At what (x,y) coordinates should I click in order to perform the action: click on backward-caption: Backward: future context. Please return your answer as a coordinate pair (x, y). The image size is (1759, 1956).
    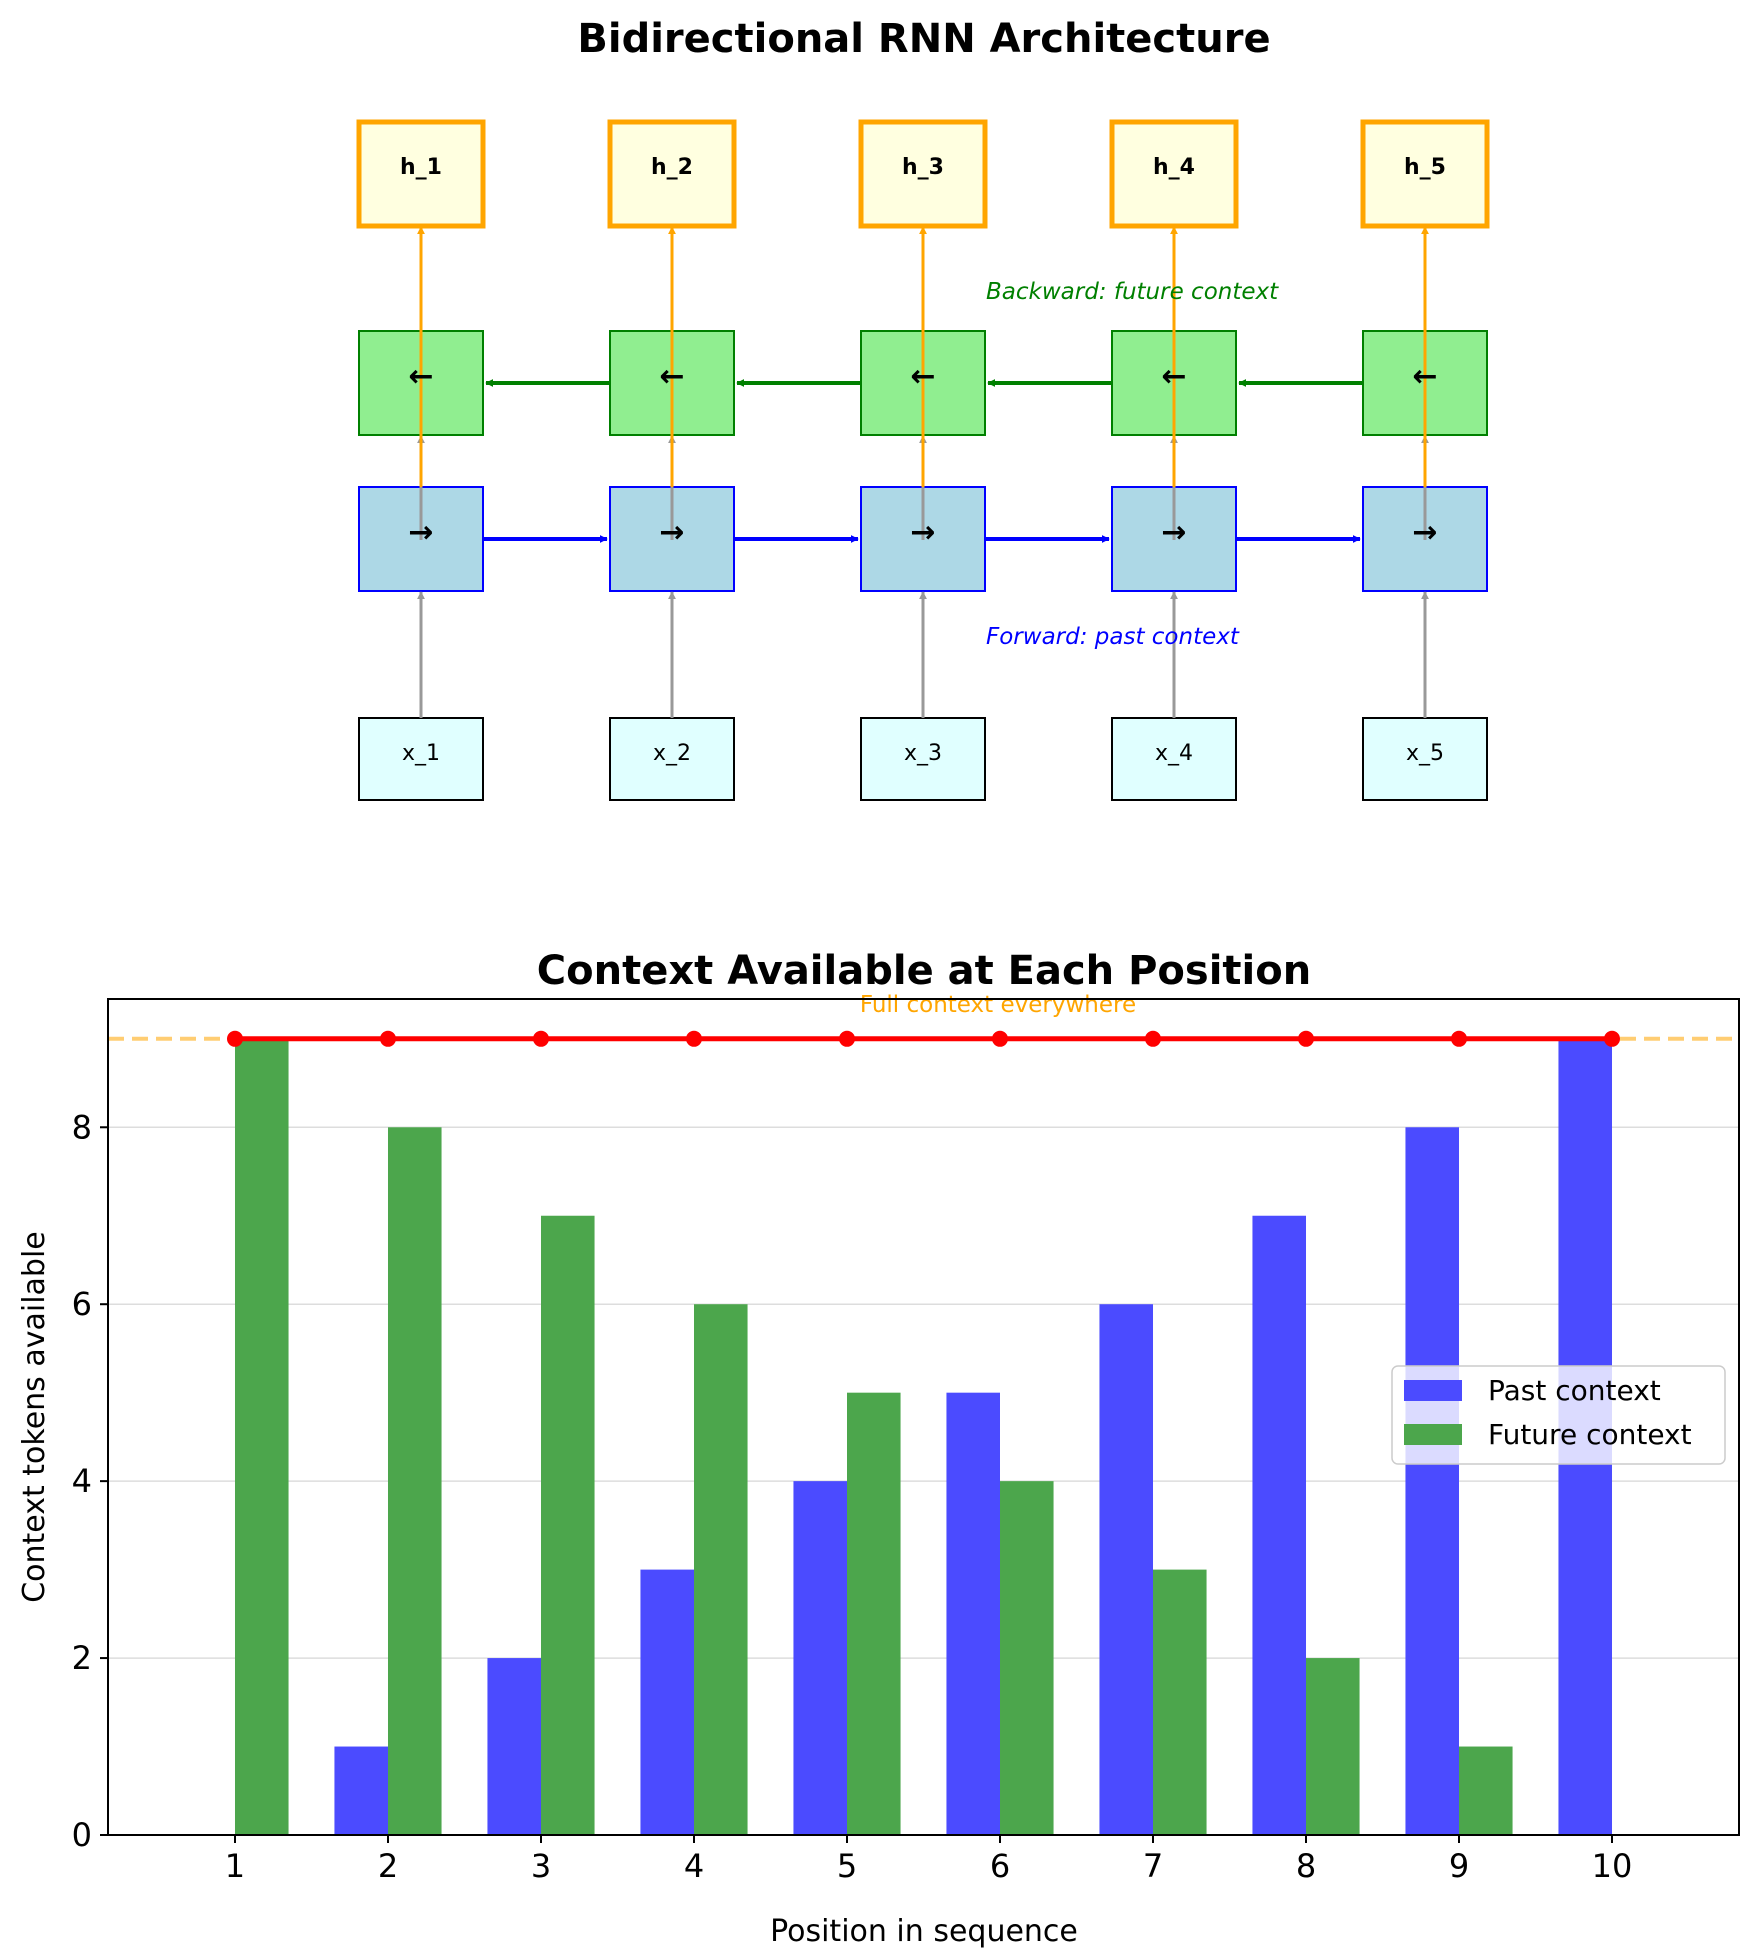
    Looking at the image, I should click on (1132, 292).